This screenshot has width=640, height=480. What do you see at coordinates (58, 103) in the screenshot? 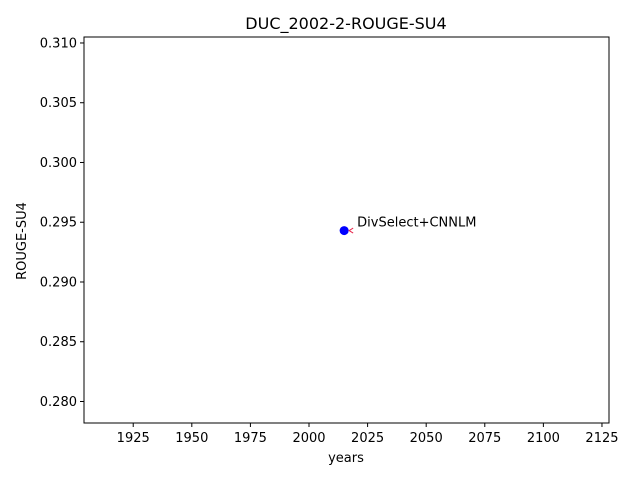
I see `y-tick-label: 0.305` at bounding box center [58, 103].